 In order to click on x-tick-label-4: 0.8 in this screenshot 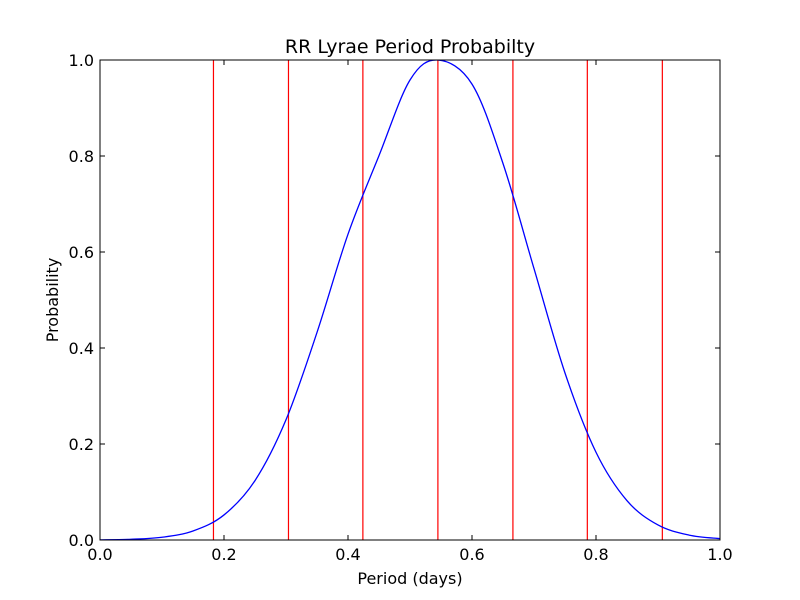, I will do `click(595, 554)`.